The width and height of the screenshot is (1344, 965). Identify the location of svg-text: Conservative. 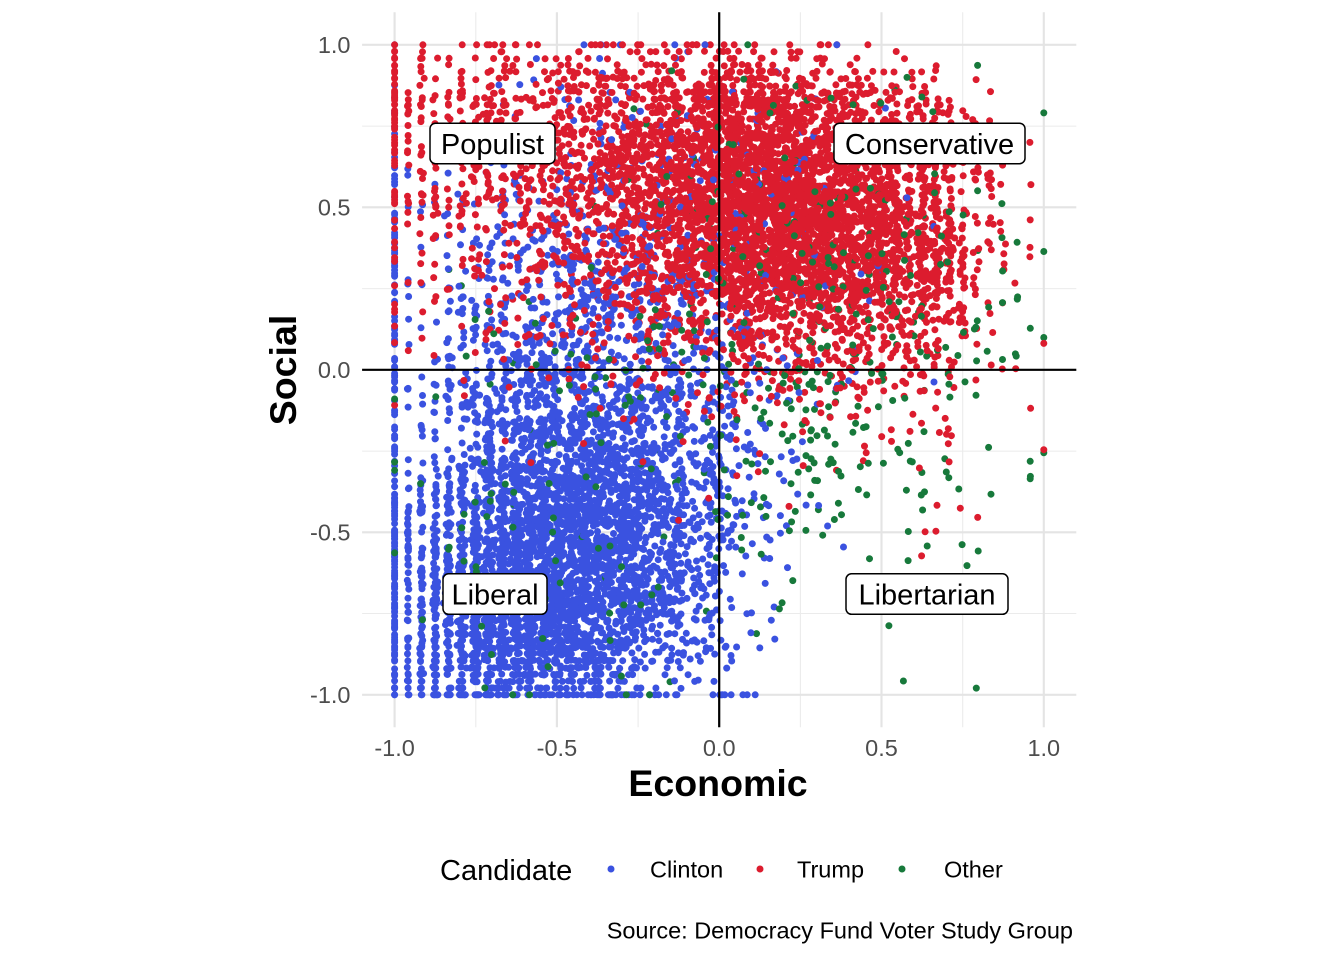
(929, 145).